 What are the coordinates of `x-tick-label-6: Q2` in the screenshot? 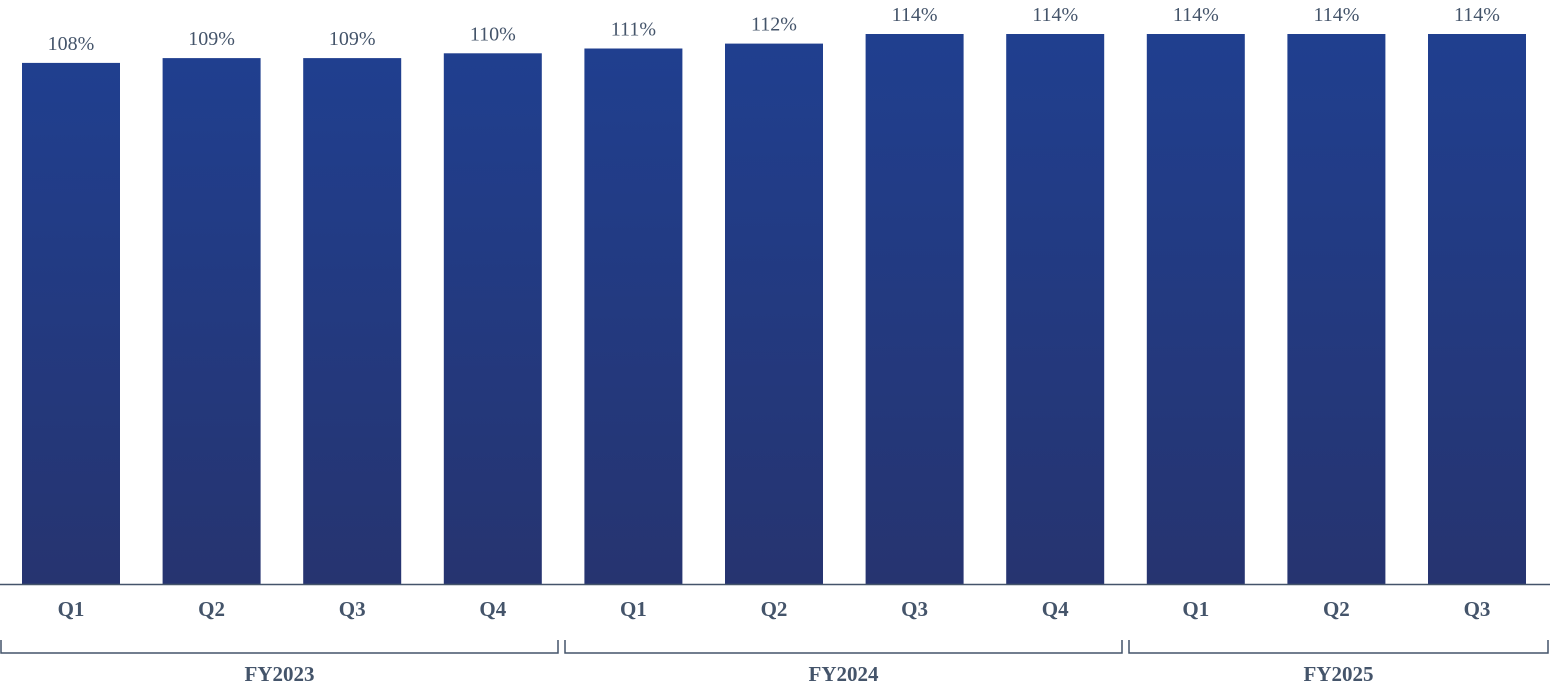 It's located at (774, 609).